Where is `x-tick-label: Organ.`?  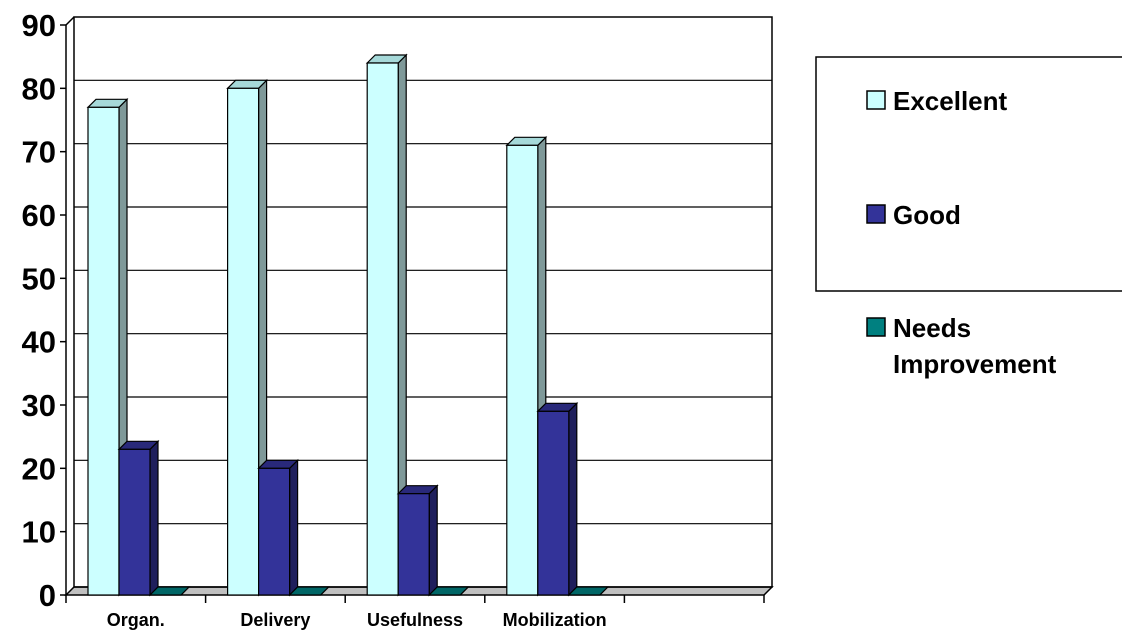
x-tick-label: Organ. is located at coordinates (136, 620).